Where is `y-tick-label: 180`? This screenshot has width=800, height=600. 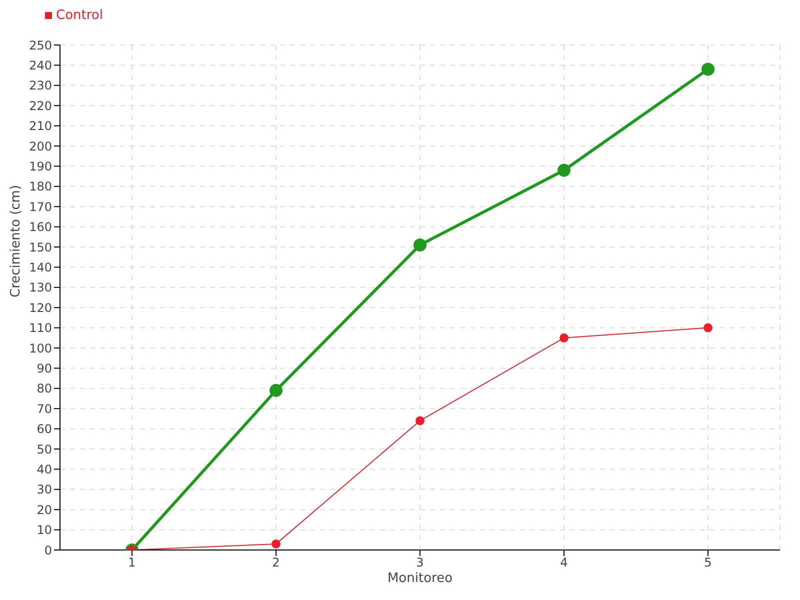
y-tick-label: 180 is located at coordinates (40, 187).